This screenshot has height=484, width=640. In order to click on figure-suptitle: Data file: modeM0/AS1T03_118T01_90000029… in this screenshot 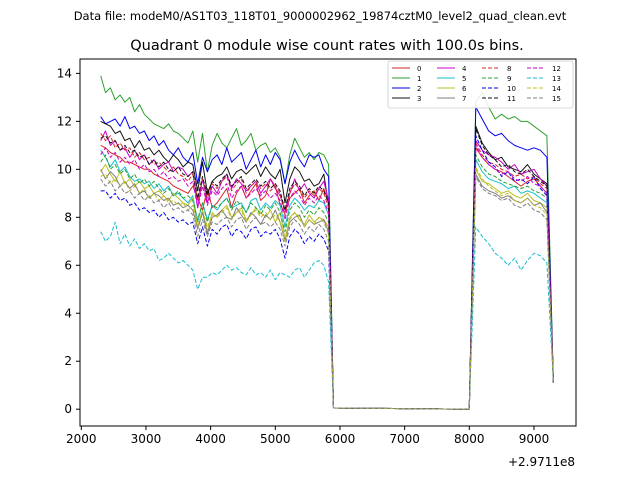, I will do `click(320, 16)`.